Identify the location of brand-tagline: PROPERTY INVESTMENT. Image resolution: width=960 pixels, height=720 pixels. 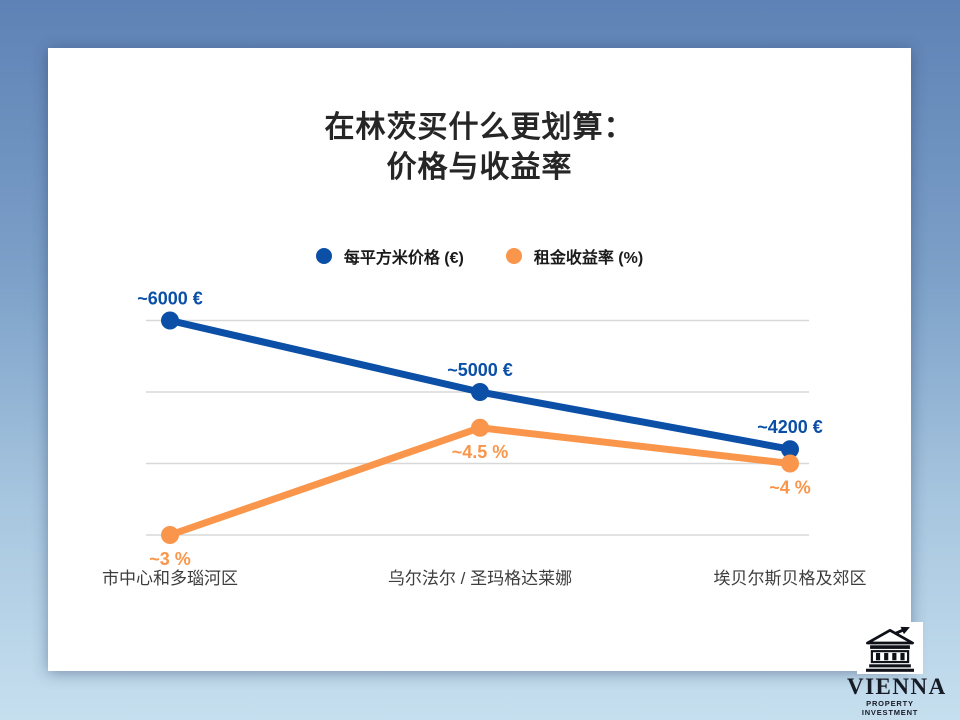
(890, 708).